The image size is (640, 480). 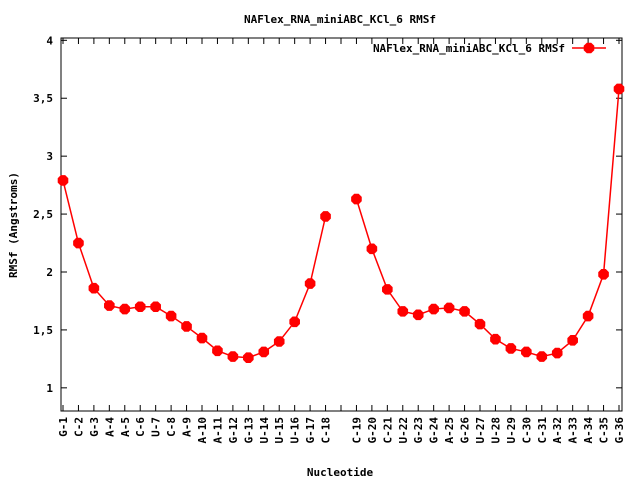 What do you see at coordinates (187, 427) in the screenshot?
I see `x-tick-label: A-9` at bounding box center [187, 427].